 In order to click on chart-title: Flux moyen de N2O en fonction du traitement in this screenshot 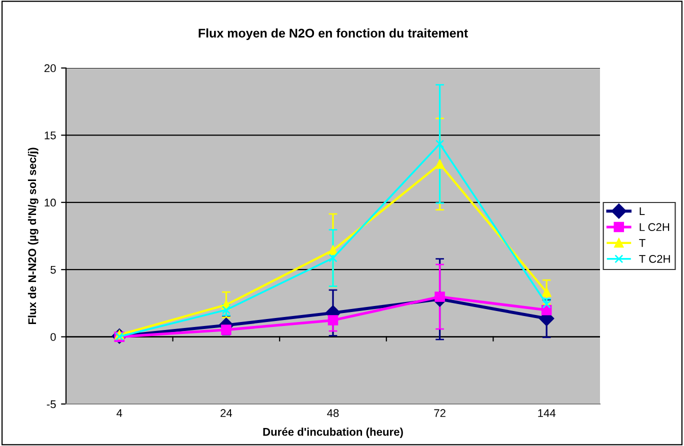, I will do `click(333, 34)`.